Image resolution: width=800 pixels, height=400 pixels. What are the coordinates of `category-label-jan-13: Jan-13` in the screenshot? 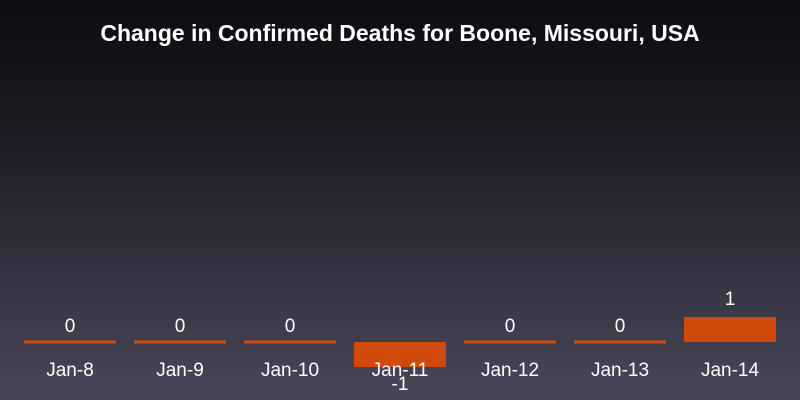 It's located at (620, 370).